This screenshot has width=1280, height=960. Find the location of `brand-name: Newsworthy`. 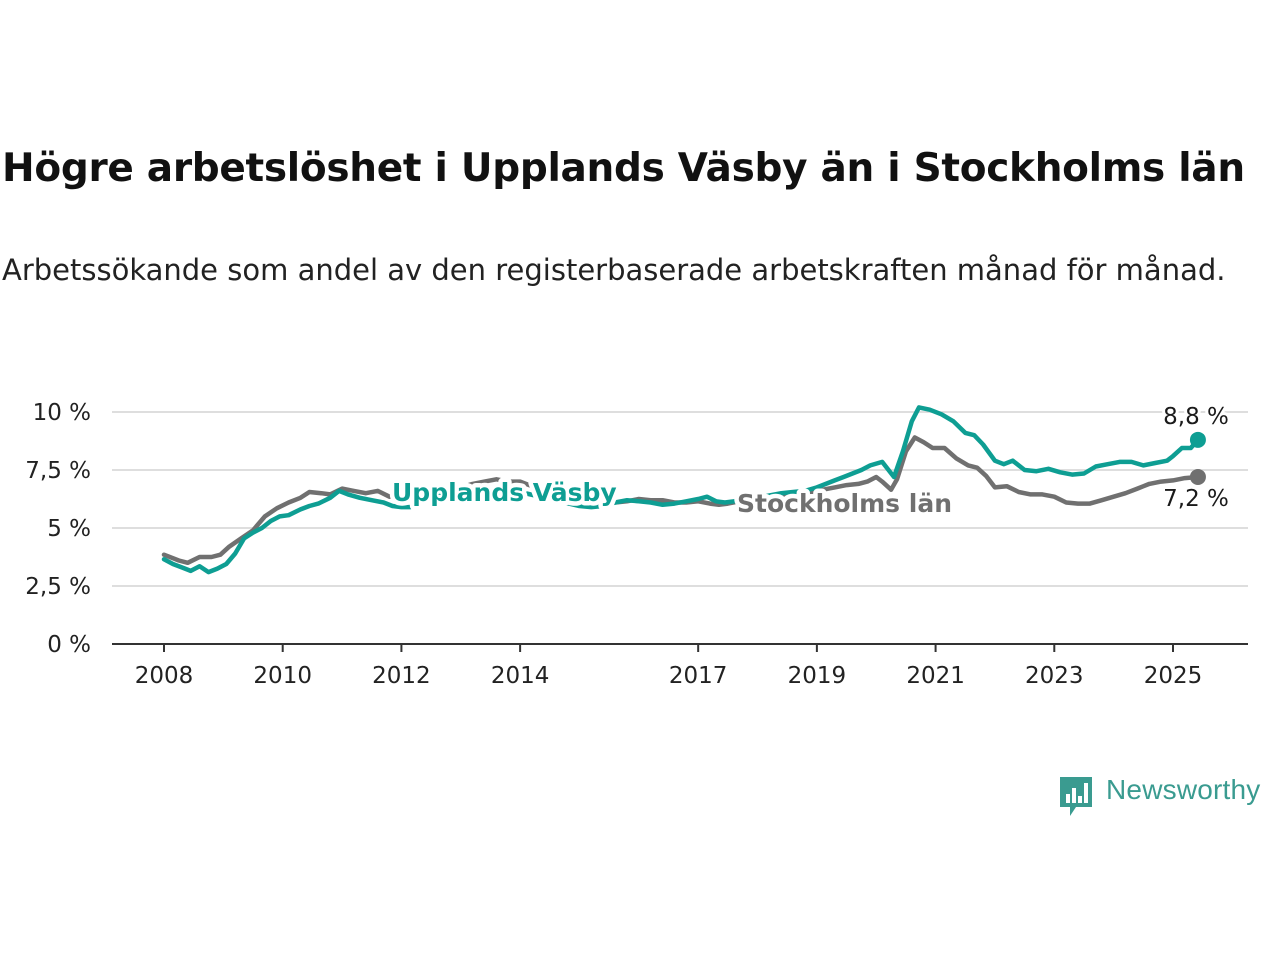

brand-name: Newsworthy is located at coordinates (1183, 789).